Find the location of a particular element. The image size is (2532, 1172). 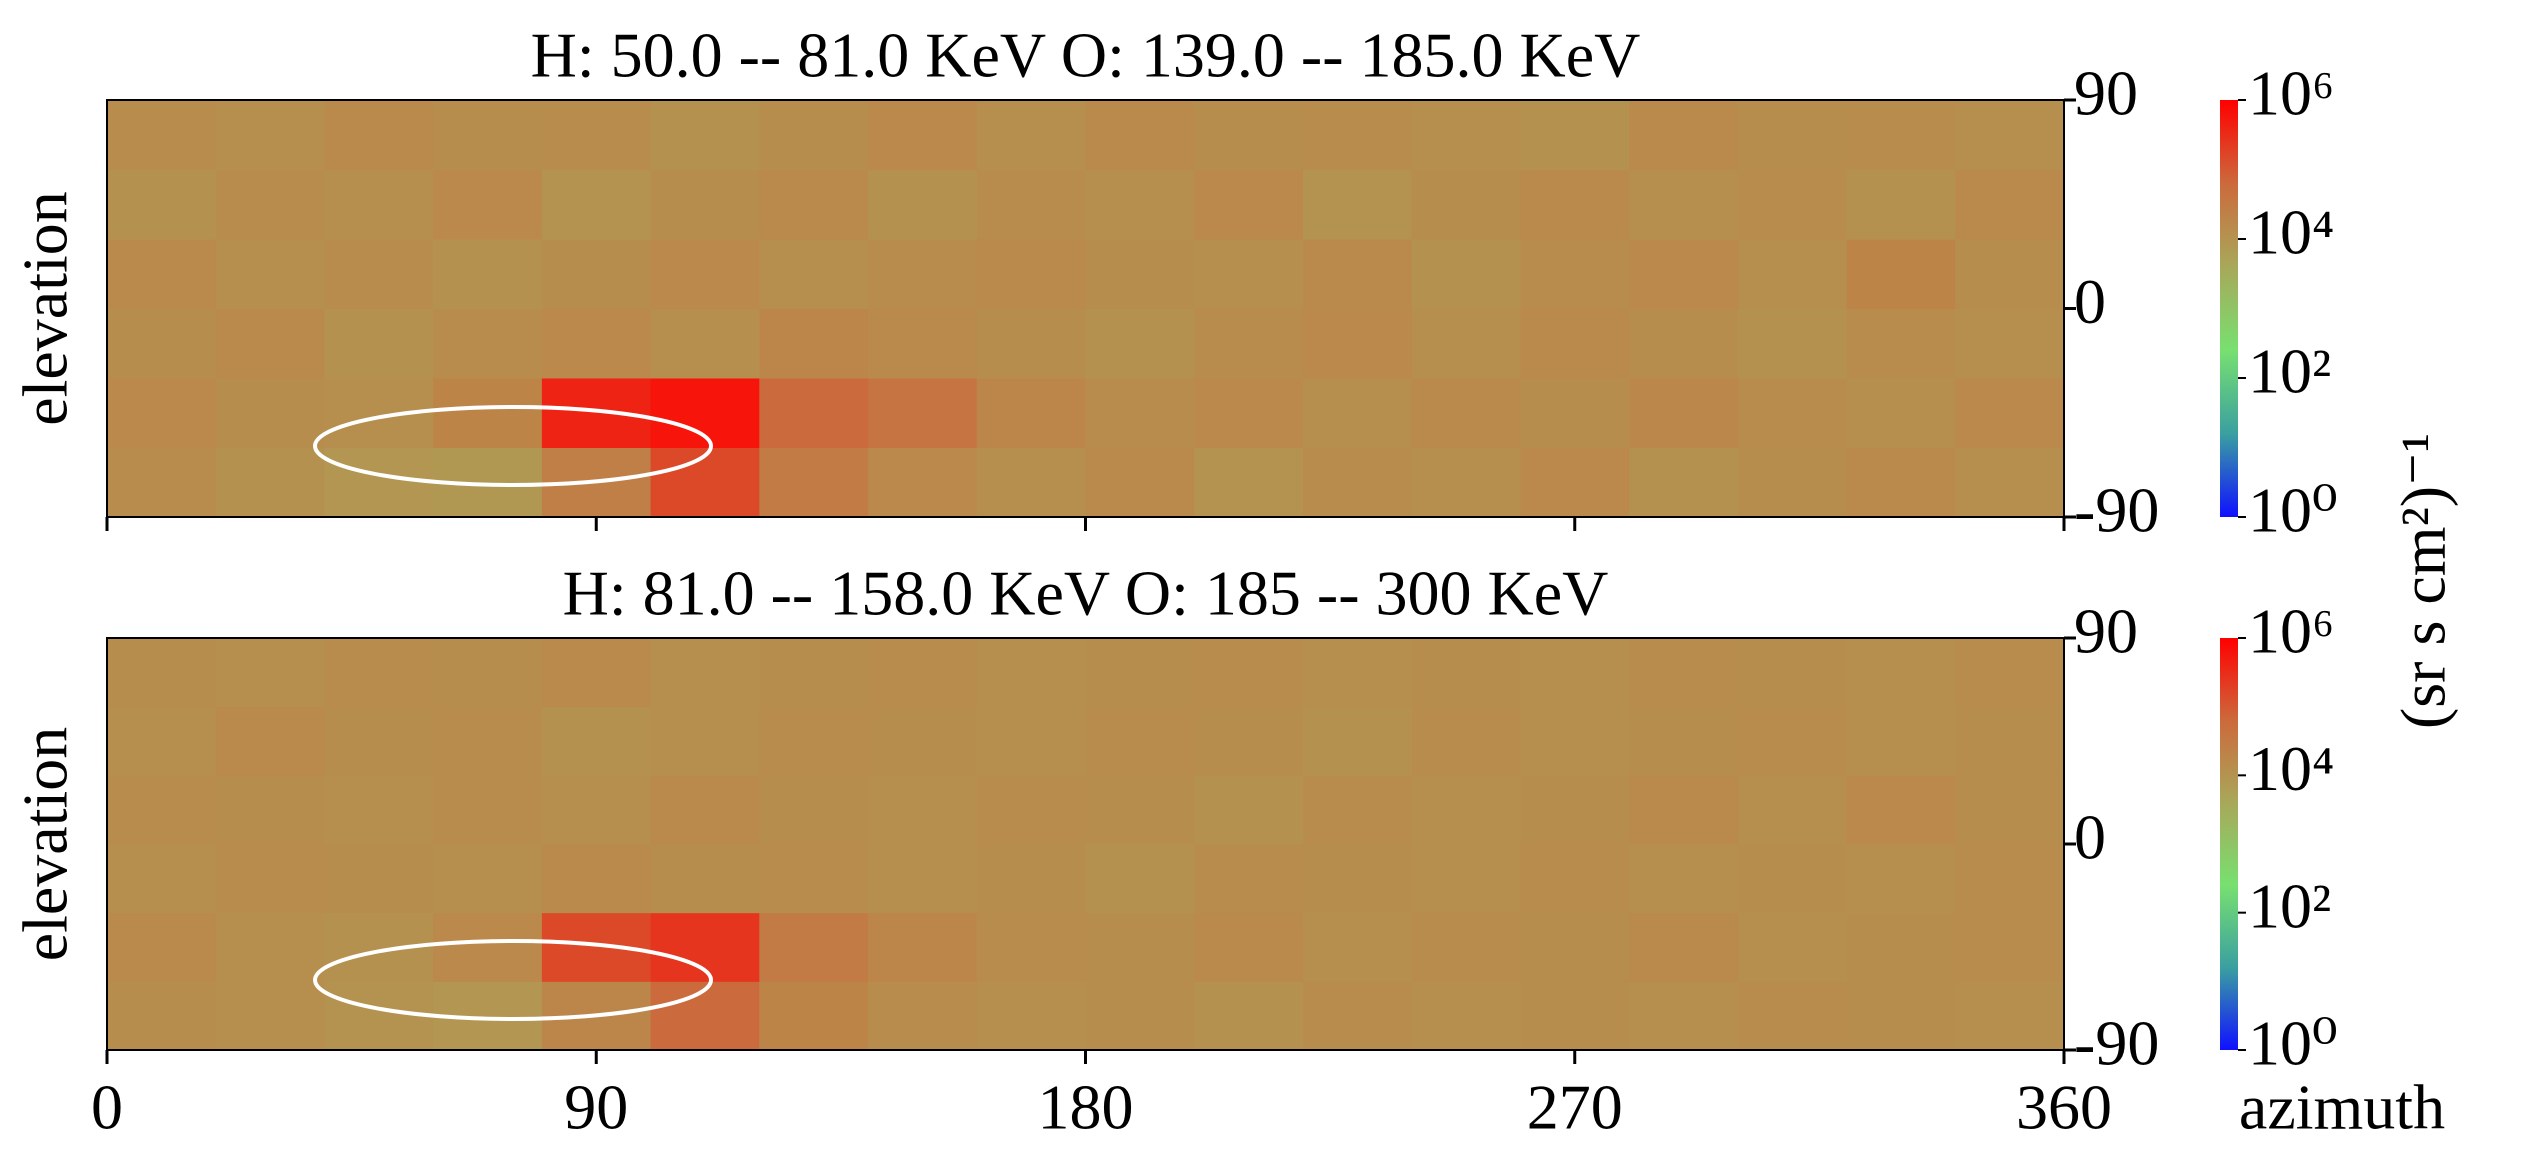

y-axis-label: elevation is located at coordinates (45, 844).